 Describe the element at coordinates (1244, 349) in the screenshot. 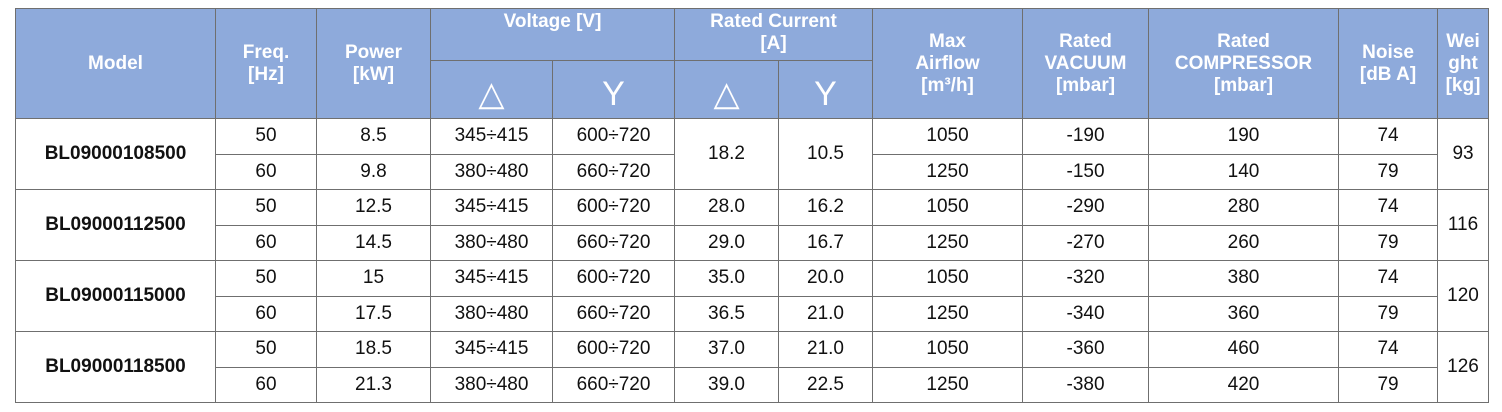

I see `data-cell: 460` at that location.